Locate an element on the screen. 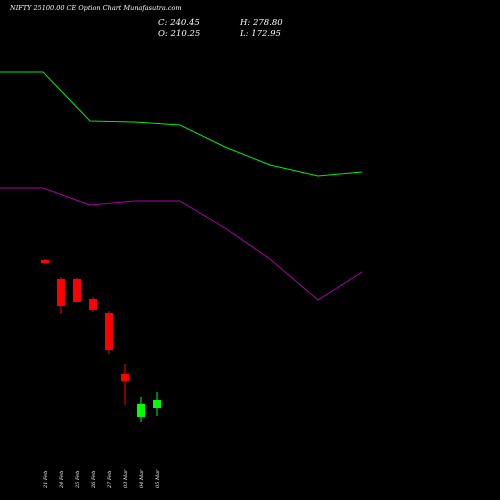  x-tick-label: 24 Feb is located at coordinates (62, 480).